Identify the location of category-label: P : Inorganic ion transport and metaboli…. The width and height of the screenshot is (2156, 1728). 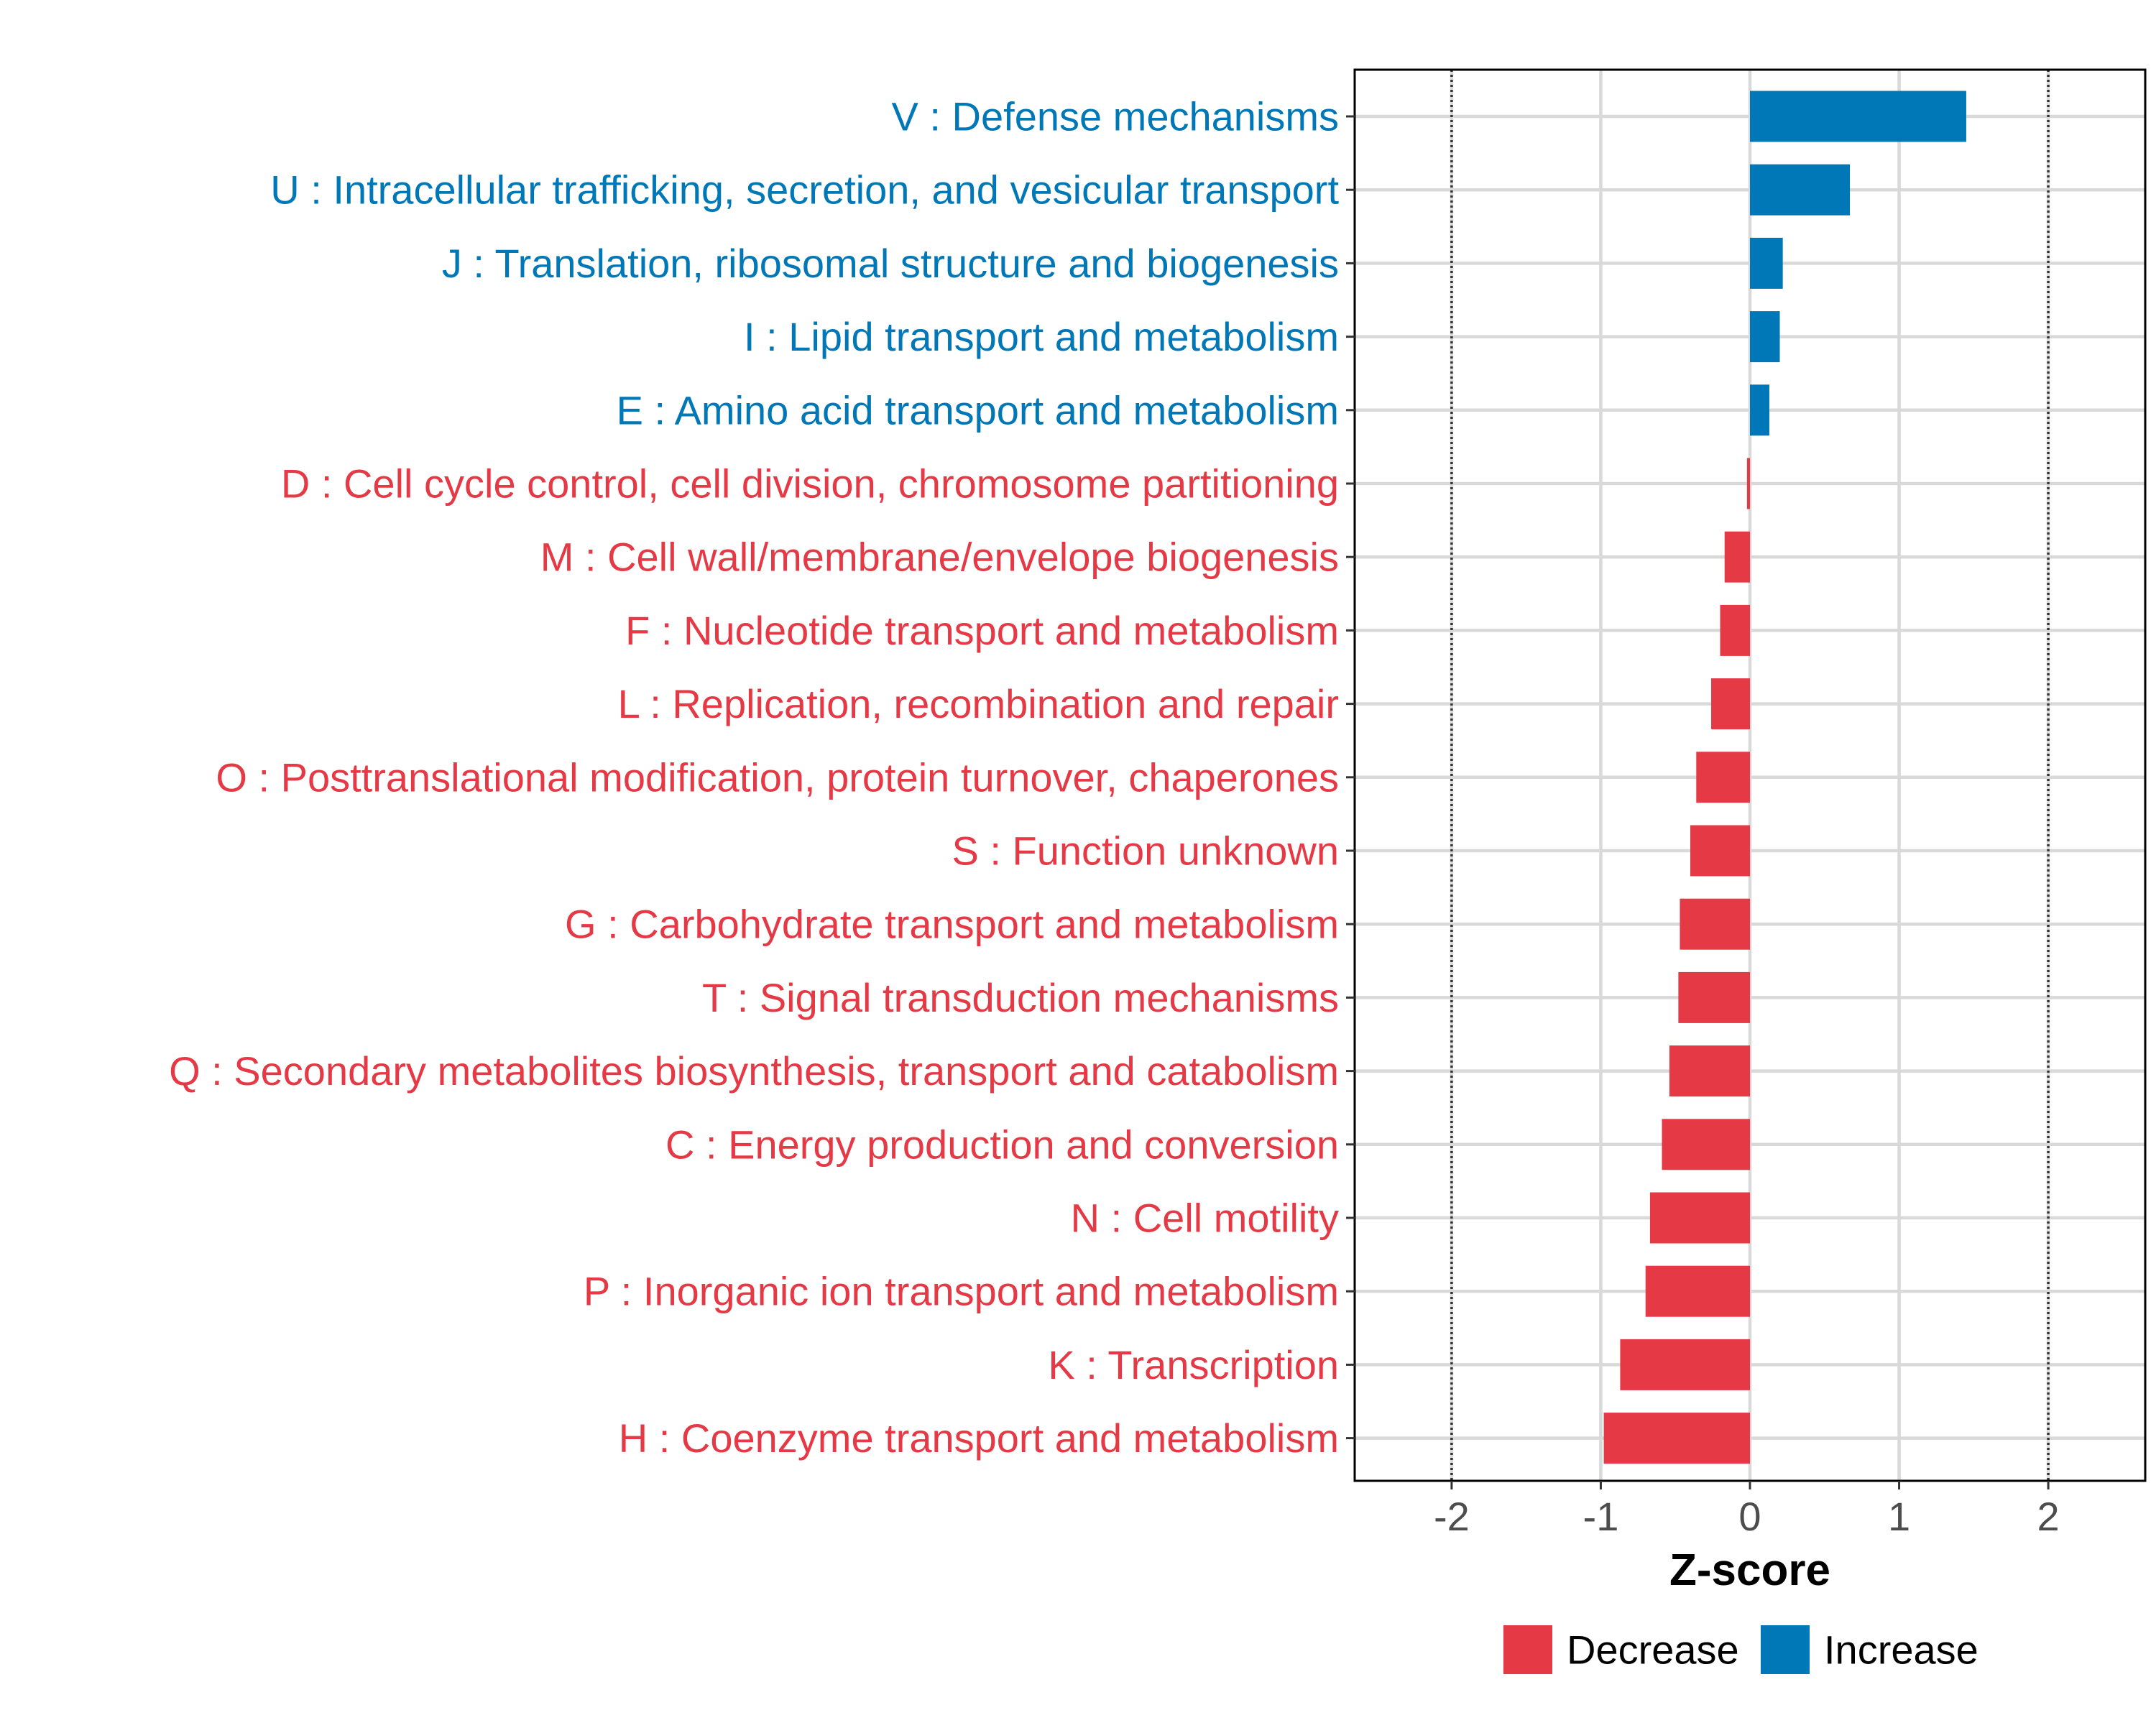
(961, 1292).